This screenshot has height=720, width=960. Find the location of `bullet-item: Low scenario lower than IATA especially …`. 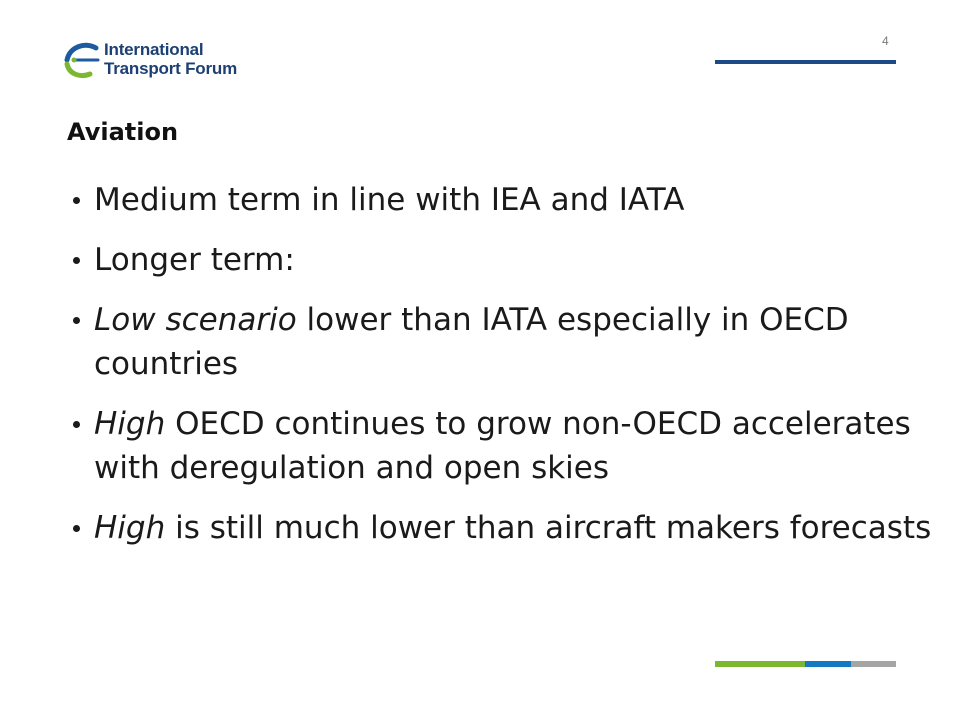

bullet-item: Low scenario lower than IATA especially … is located at coordinates (510, 342).